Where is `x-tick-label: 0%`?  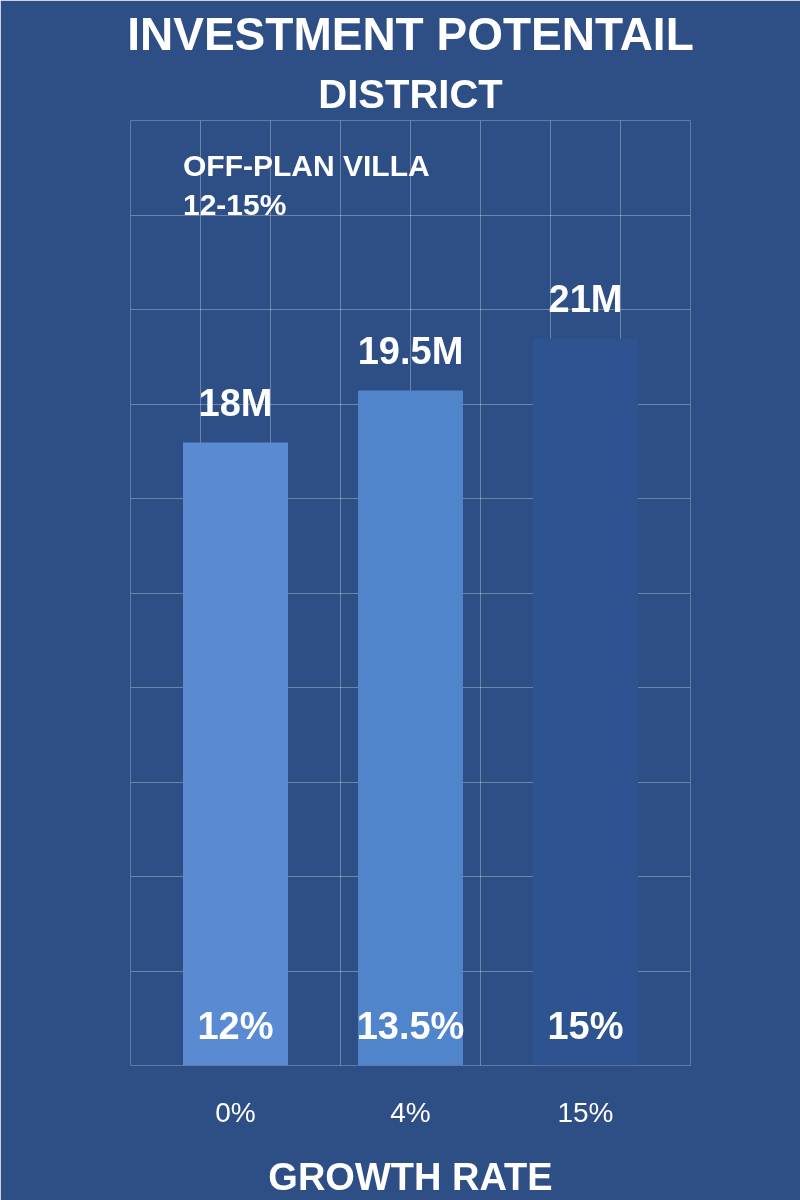
x-tick-label: 0% is located at coordinates (235, 1112).